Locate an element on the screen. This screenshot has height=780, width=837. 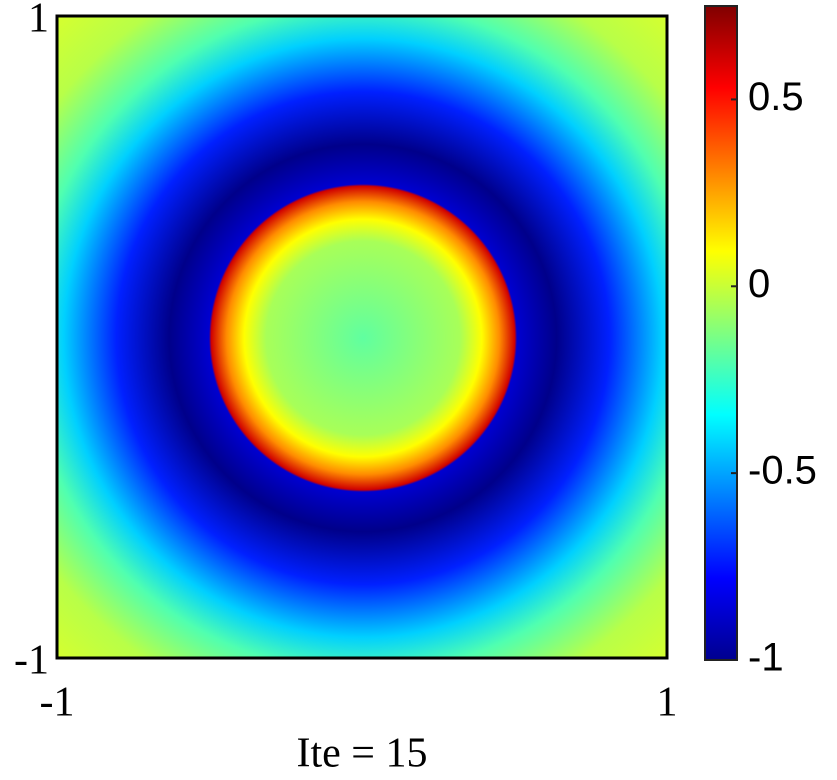
colorbar is located at coordinates (721, 333).